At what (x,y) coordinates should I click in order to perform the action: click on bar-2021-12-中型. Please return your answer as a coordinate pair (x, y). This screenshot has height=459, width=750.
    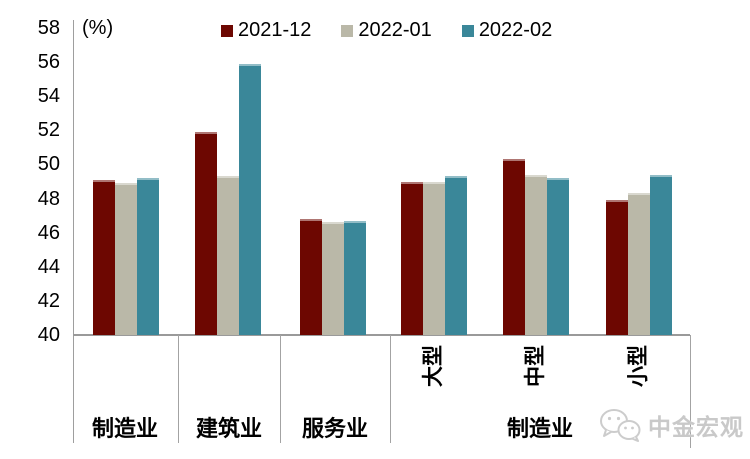
    Looking at the image, I should click on (514, 247).